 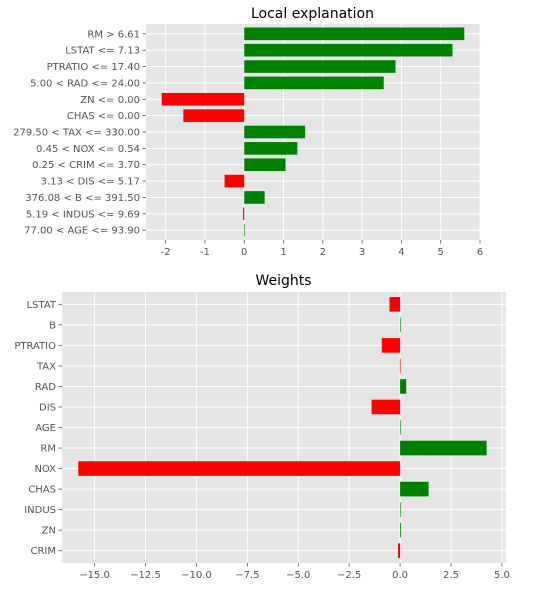 What do you see at coordinates (283, 281) in the screenshot?
I see `weights-title: Weights` at bounding box center [283, 281].